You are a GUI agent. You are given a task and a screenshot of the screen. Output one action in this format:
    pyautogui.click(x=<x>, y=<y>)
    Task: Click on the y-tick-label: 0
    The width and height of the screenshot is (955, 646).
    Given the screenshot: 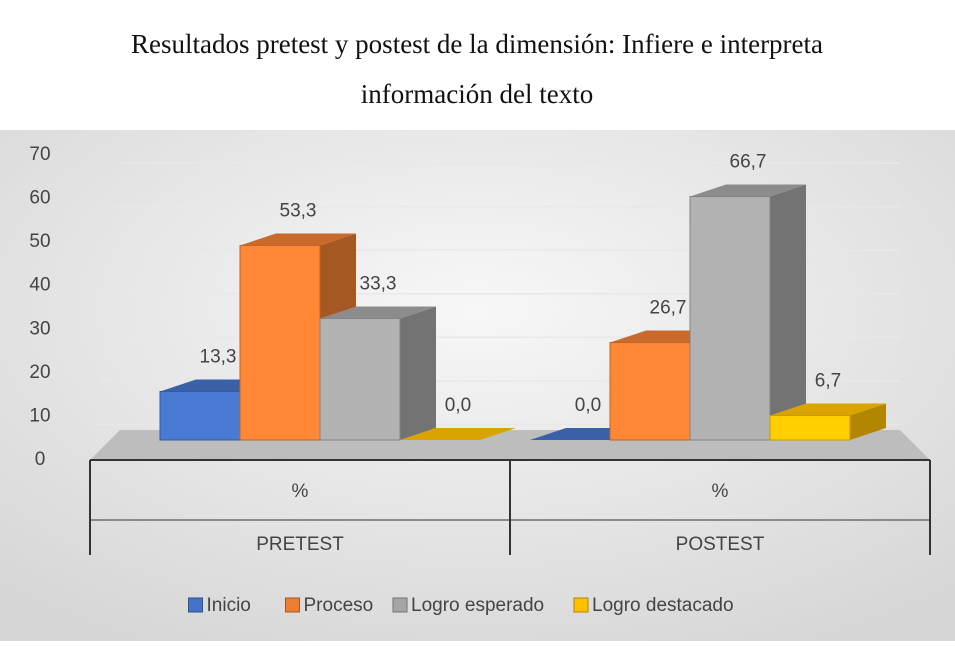 What is the action you would take?
    pyautogui.click(x=40, y=459)
    